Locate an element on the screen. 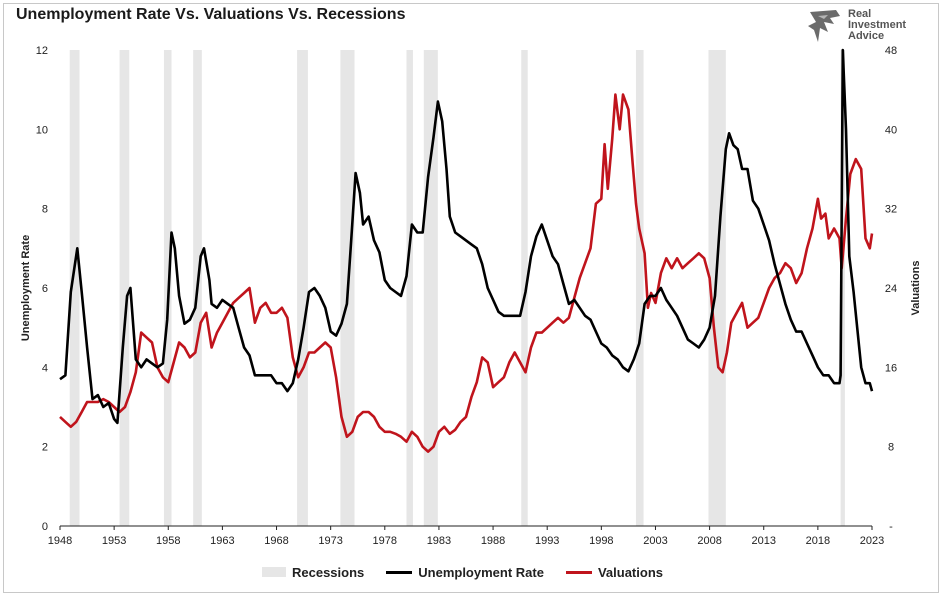 This screenshot has width=944, height=598. legend-item-unemployment: Unemployment Rate is located at coordinates (465, 572).